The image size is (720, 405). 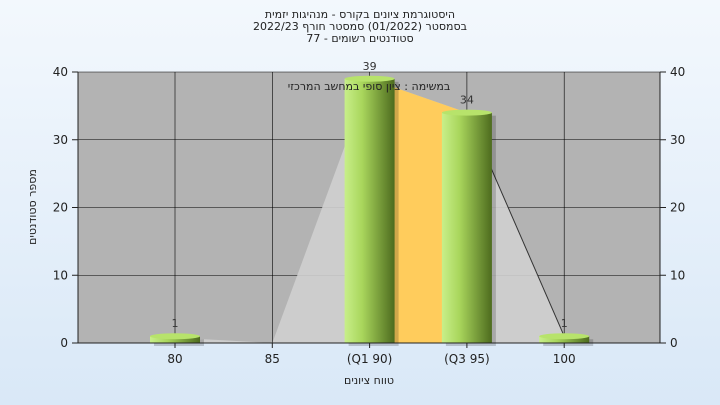 I want to click on x-tick-label: 100, so click(x=564, y=359).